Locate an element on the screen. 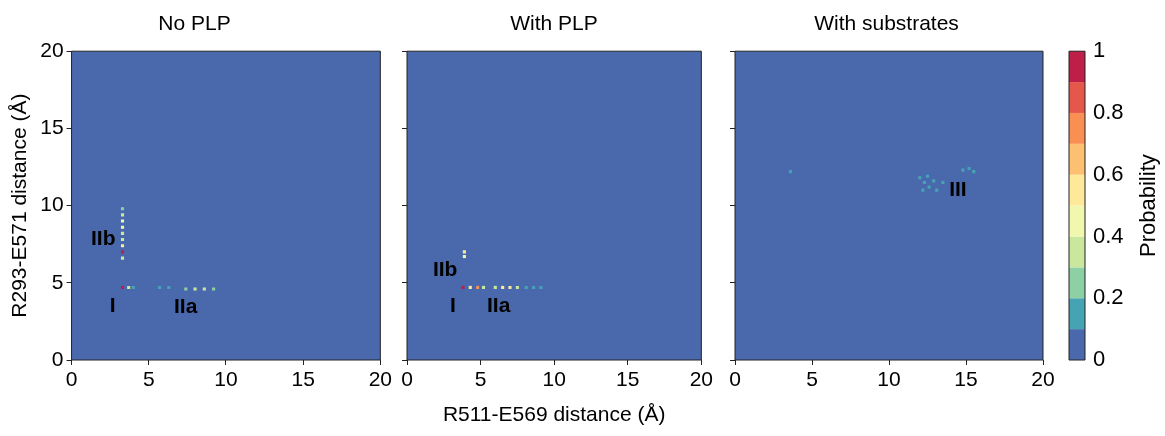 The image size is (1165, 436). annotation: III is located at coordinates (958, 188).